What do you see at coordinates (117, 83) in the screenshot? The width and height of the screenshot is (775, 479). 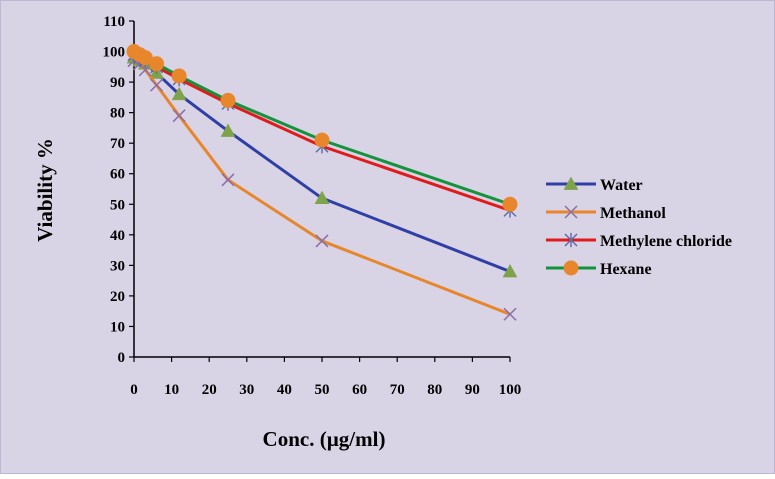 I see `y-tick-label: 90` at bounding box center [117, 83].